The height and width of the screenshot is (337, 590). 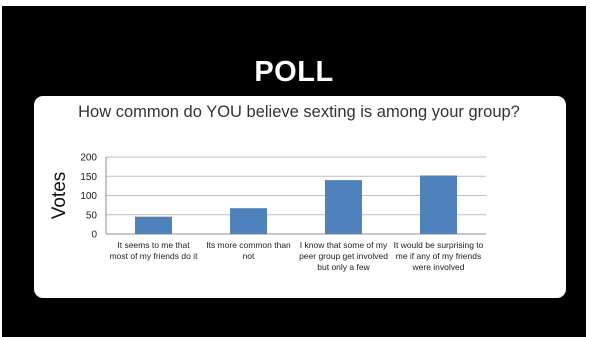 I want to click on y-tick-label: 50, so click(x=92, y=215).